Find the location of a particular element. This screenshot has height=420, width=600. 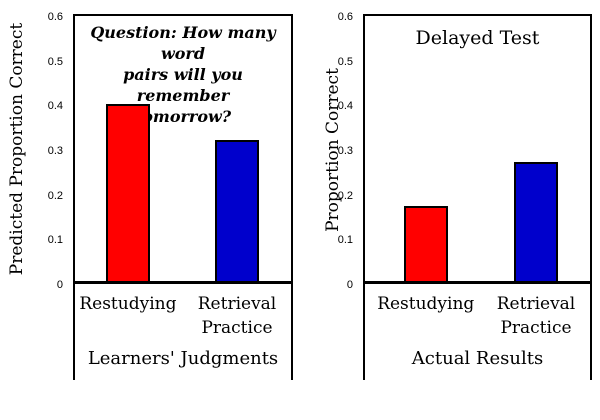

x-axis-title: Learners' Judgments is located at coordinates (183, 358).